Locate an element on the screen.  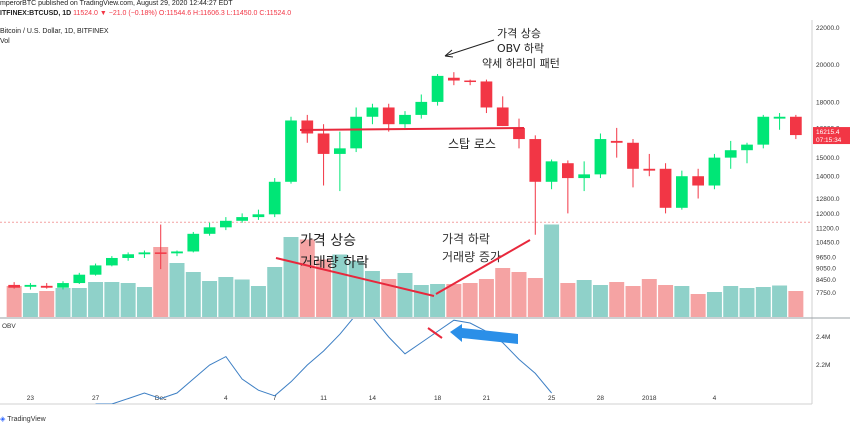
volume-annotation-left: 거래량 하락 is located at coordinates (334, 263).